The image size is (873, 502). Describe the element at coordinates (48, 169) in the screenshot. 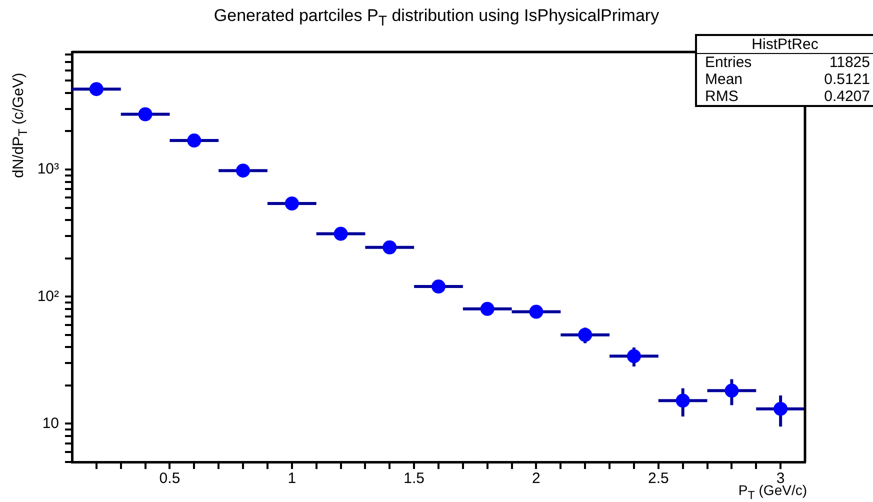

I see `y-tick-label: 10³` at that location.